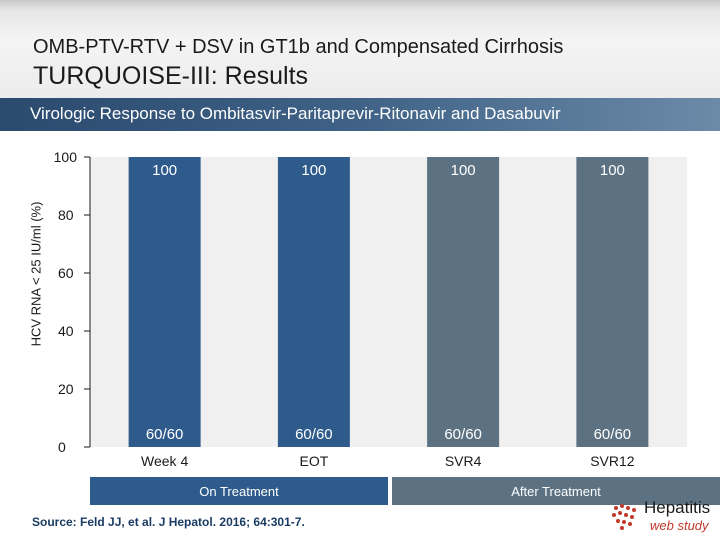 This screenshot has width=720, height=540. Describe the element at coordinates (66, 273) in the screenshot. I see `y-tick-label: 60` at that location.